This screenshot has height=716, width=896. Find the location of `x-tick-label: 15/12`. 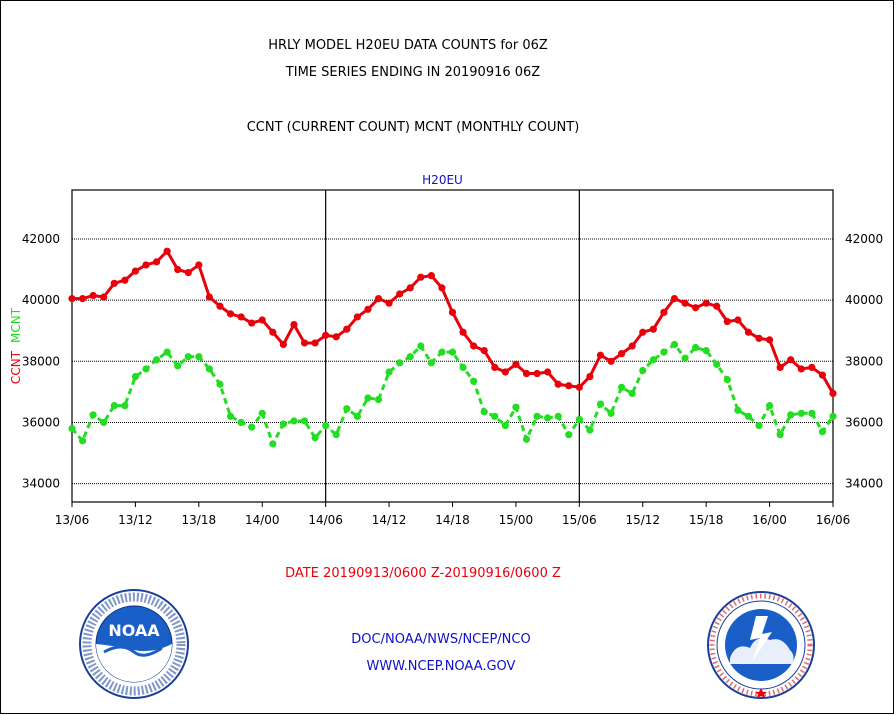

x-tick-label: 15/12 is located at coordinates (642, 520).